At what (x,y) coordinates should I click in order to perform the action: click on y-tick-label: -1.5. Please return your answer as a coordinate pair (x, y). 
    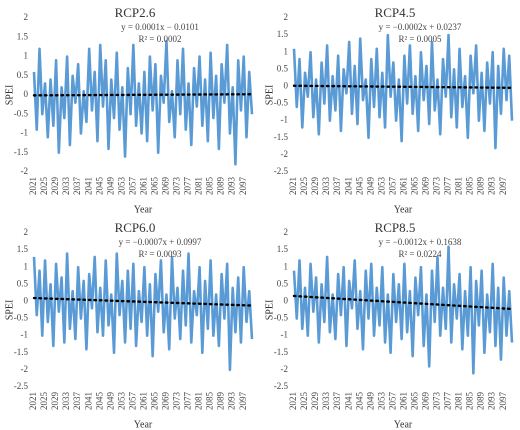
    Looking at the image, I should click on (281, 352).